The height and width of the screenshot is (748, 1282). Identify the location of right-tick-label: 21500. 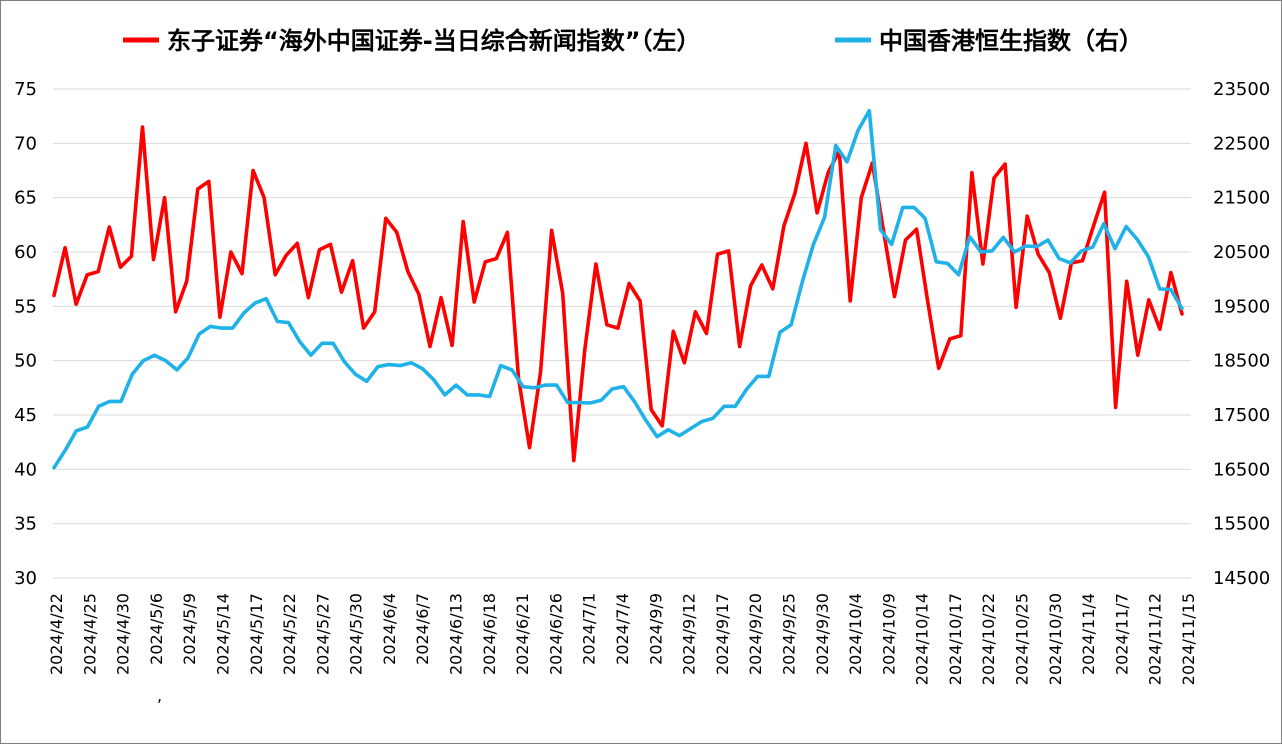
(1241, 198).